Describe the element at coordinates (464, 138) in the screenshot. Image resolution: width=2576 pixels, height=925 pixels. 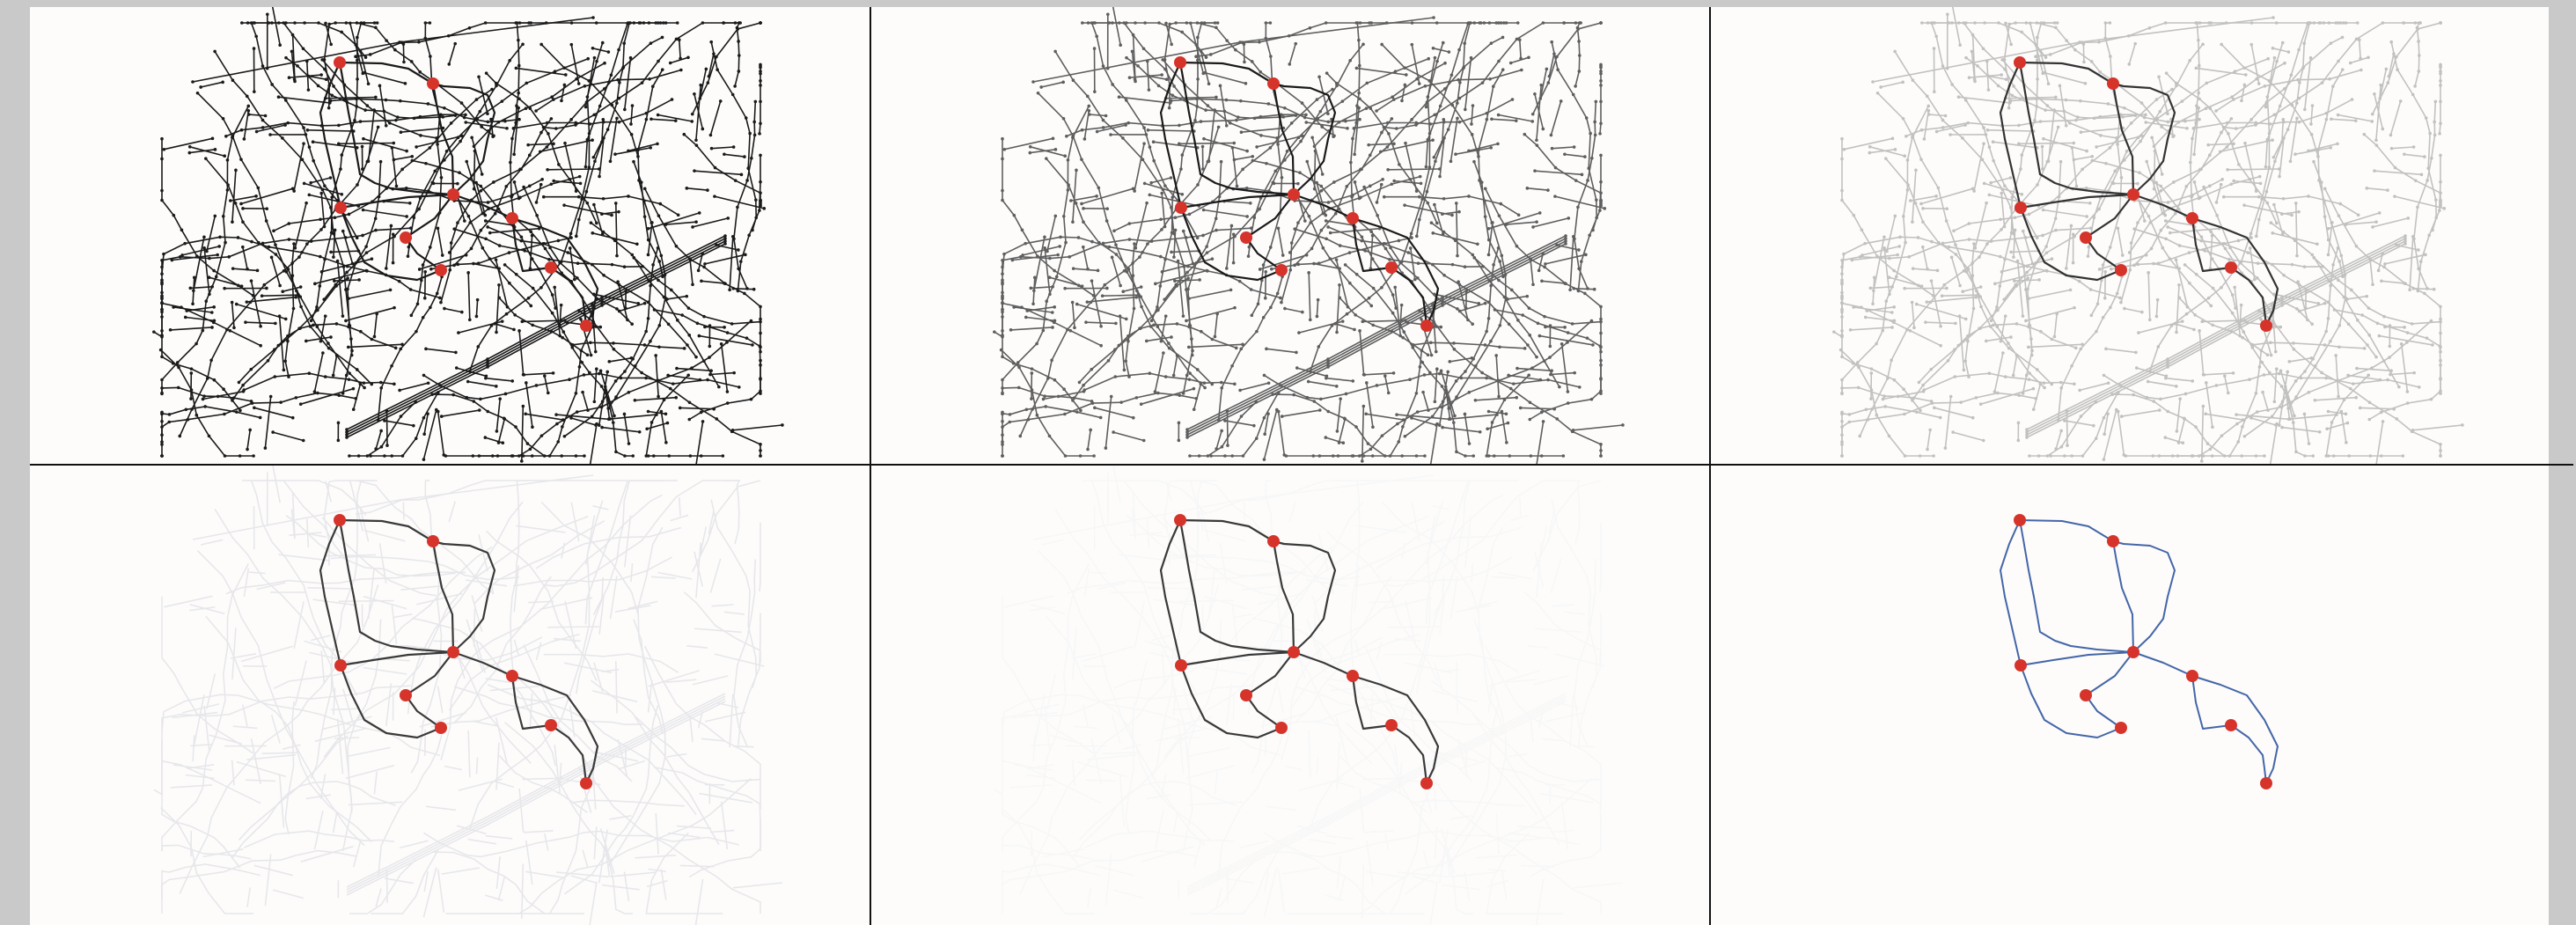
I see `route-edge` at that location.